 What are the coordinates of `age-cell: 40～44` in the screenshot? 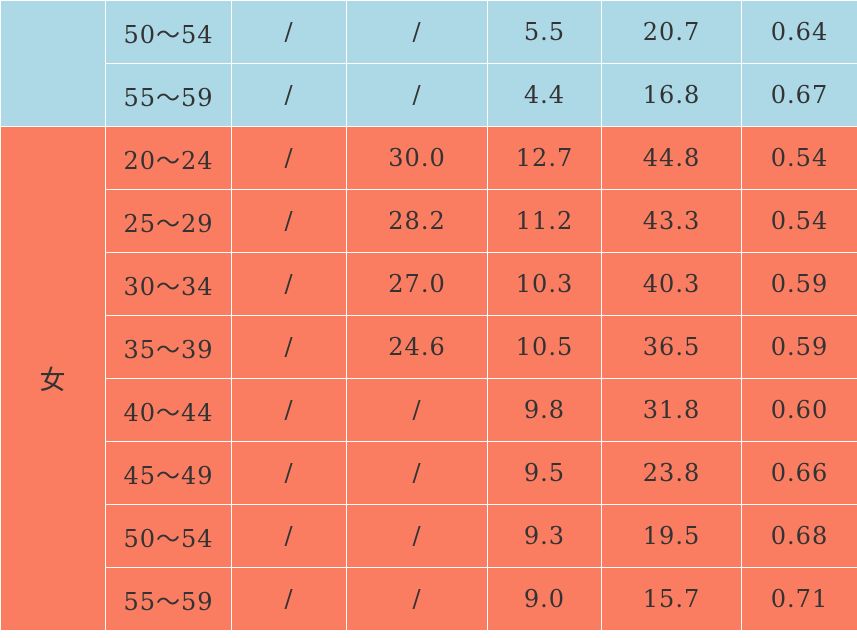 It's located at (168, 410).